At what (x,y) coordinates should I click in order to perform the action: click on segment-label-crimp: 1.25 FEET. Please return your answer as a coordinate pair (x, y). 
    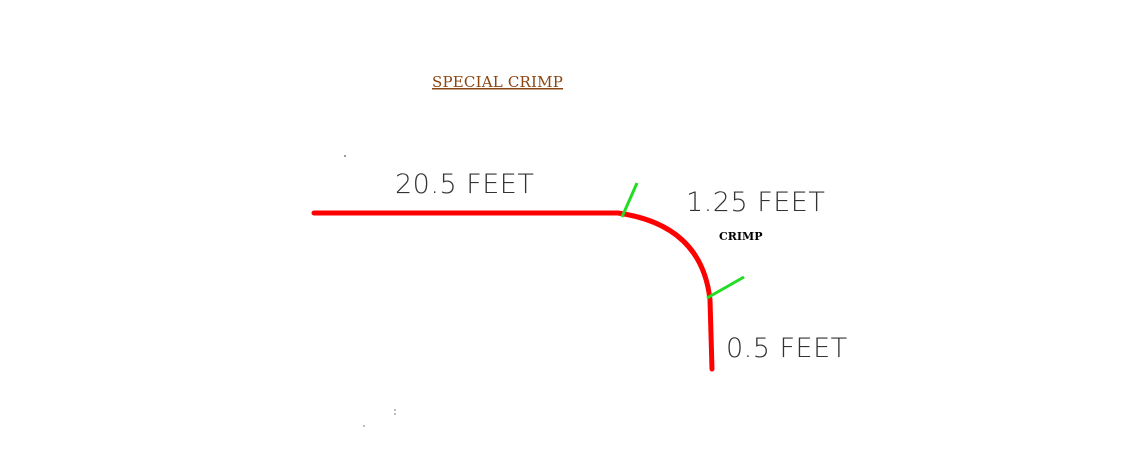
    Looking at the image, I should click on (755, 202).